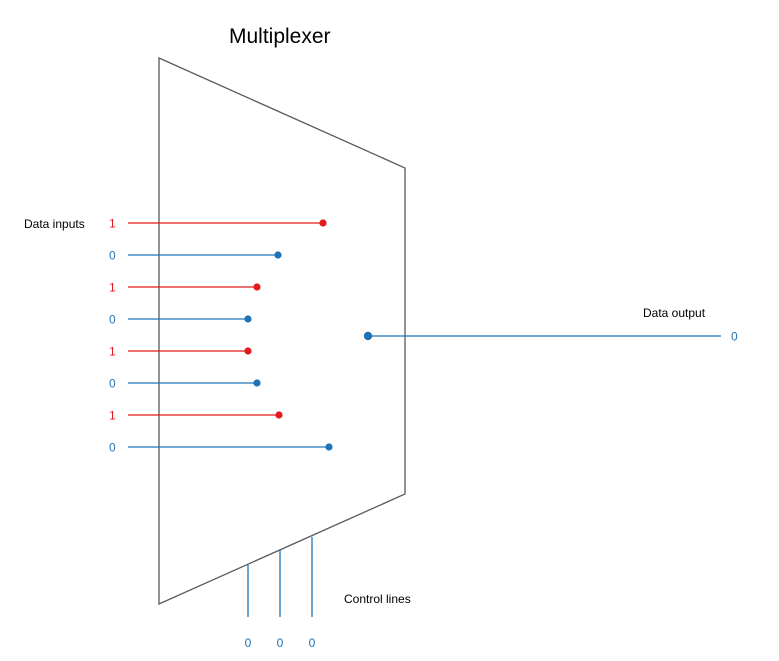 This screenshot has height=661, width=779. What do you see at coordinates (54, 224) in the screenshot?
I see `data-inputs-label: Data inputs` at bounding box center [54, 224].